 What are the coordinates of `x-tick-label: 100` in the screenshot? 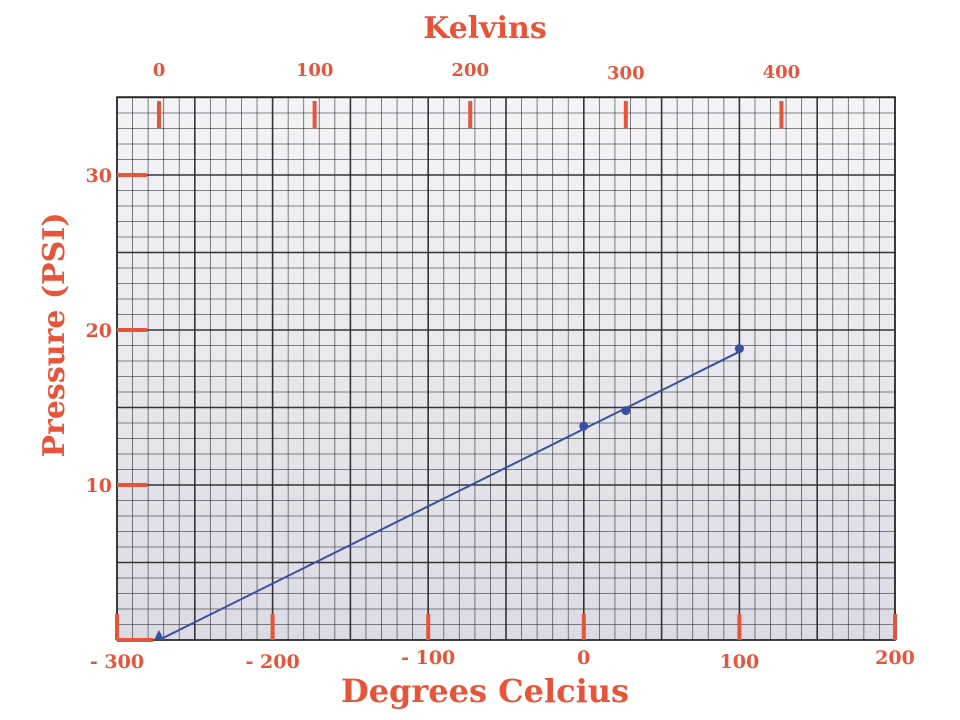 It's located at (740, 662).